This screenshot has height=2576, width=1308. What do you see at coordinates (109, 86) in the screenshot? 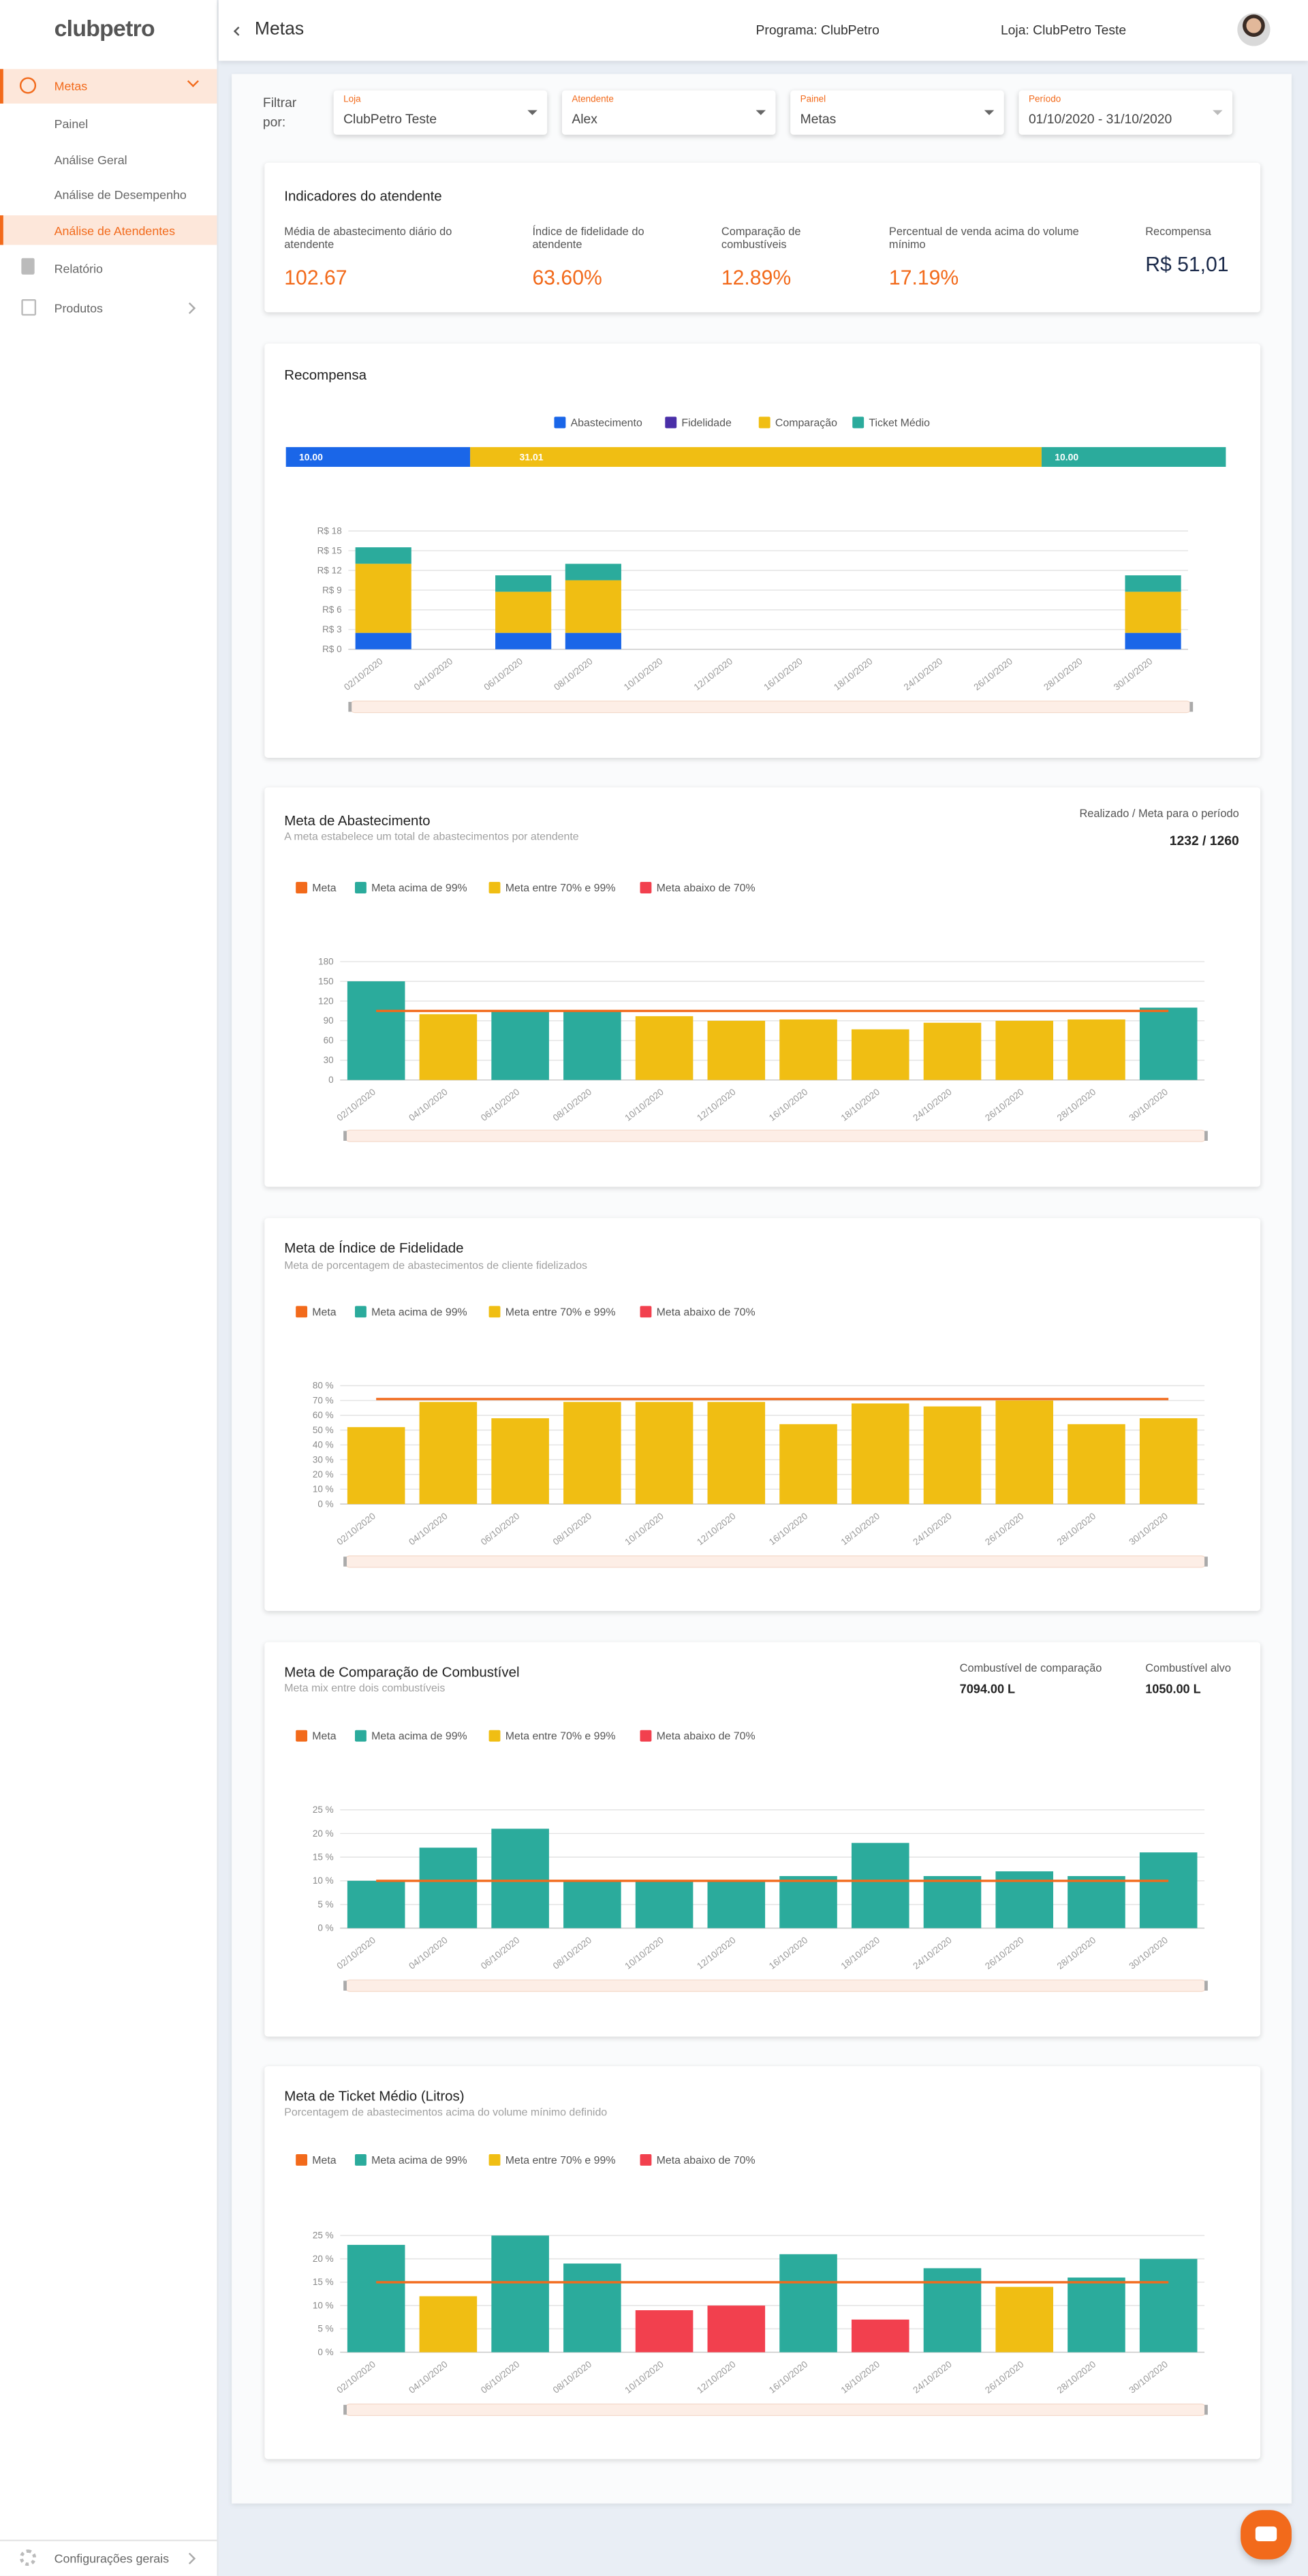
I see `active-menu-bg` at bounding box center [109, 86].